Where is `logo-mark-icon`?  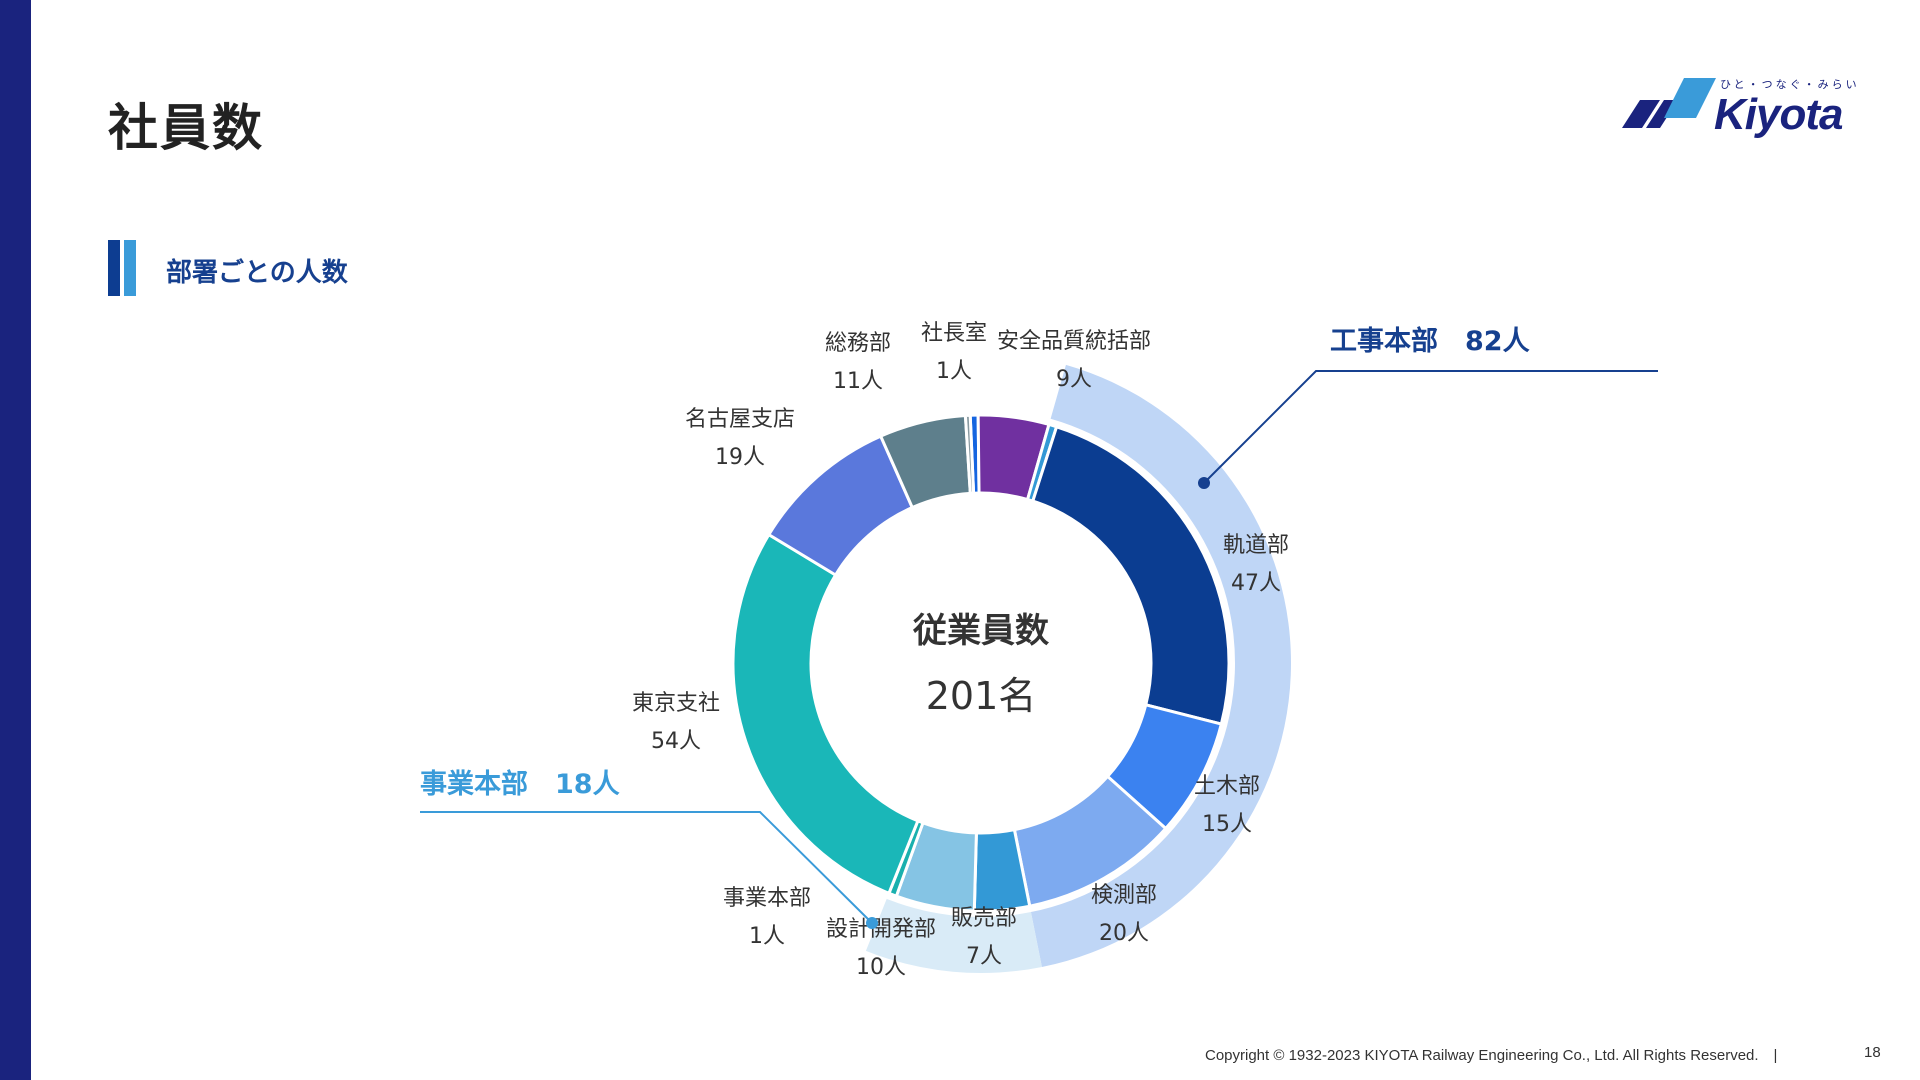
logo-mark-icon is located at coordinates (1669, 103).